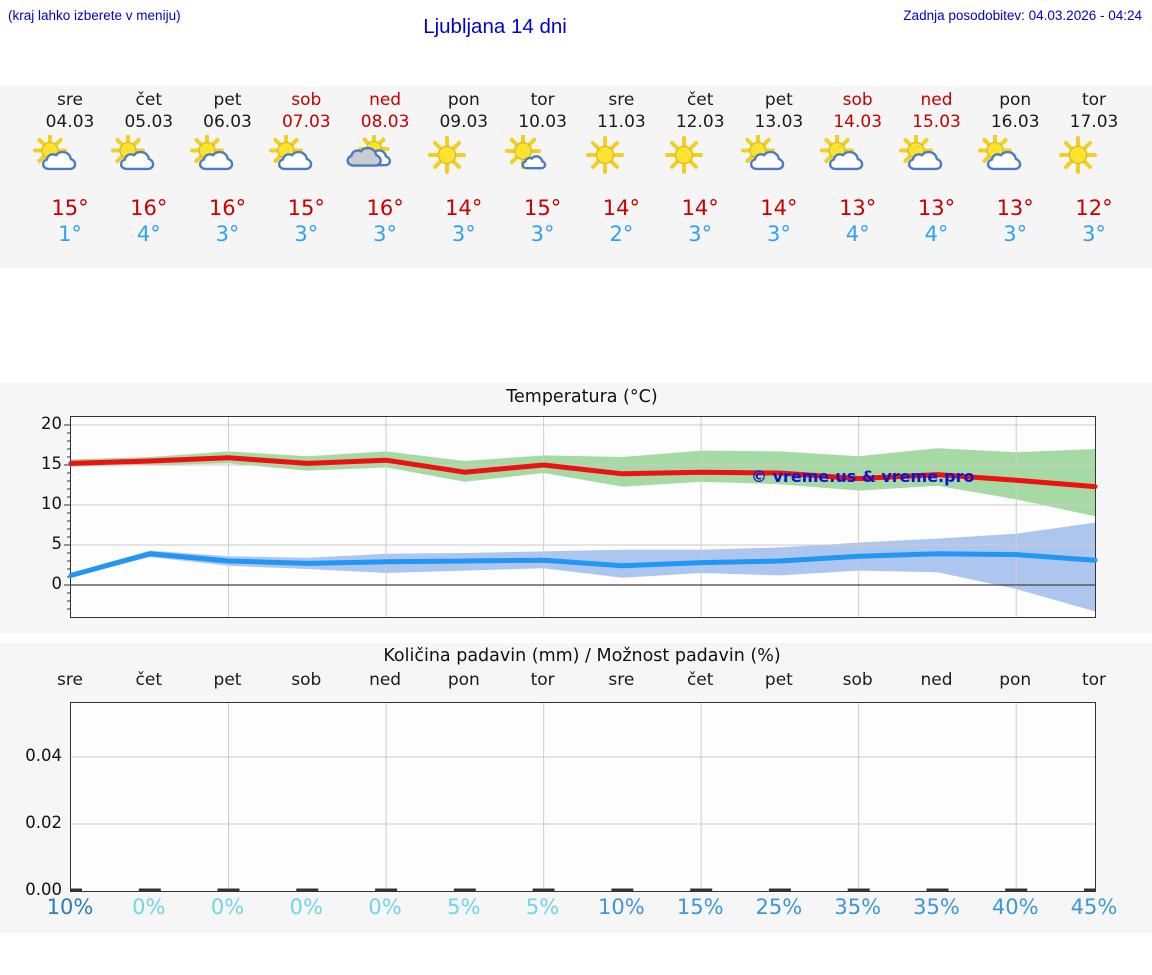  I want to click on temperature-ytick-label: 0, so click(57, 583).